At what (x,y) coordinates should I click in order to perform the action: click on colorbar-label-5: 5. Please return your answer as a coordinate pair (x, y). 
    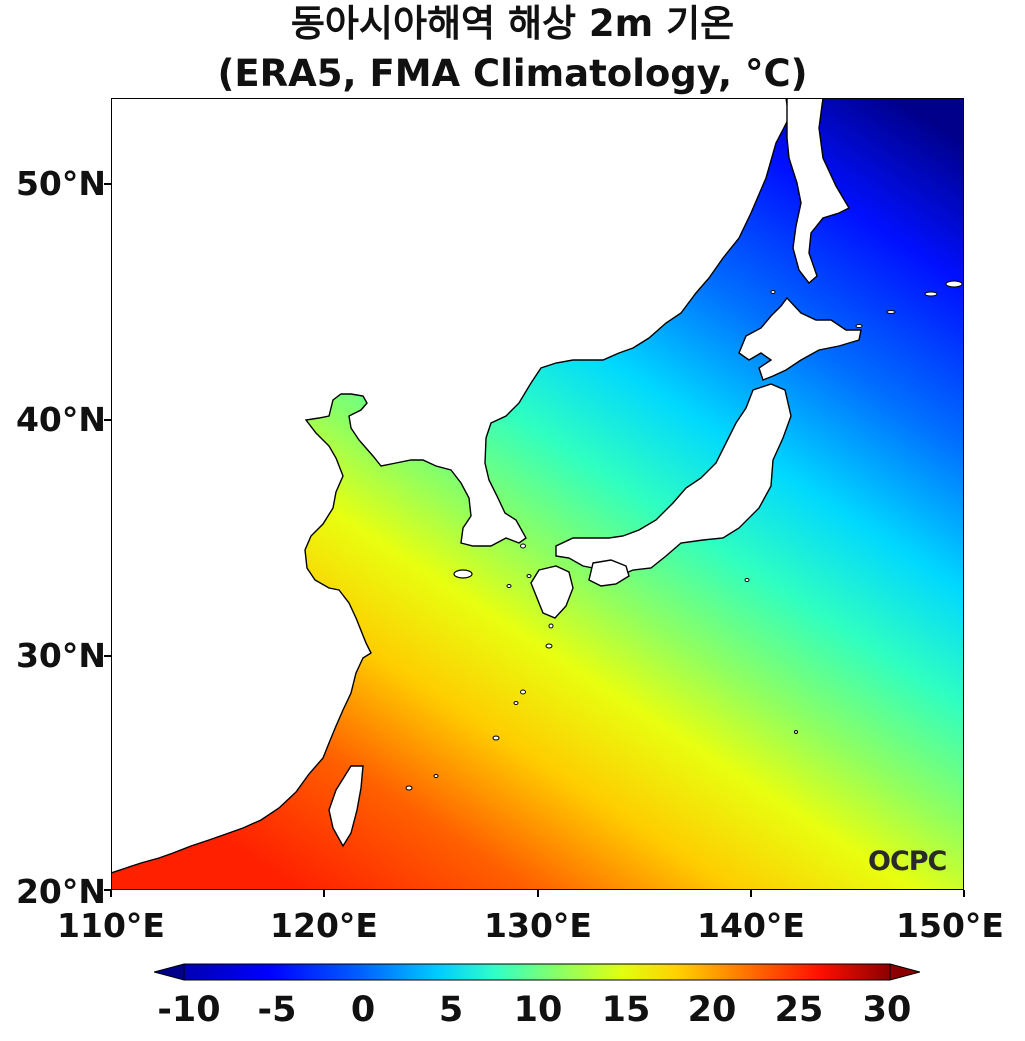
    Looking at the image, I should click on (451, 1010).